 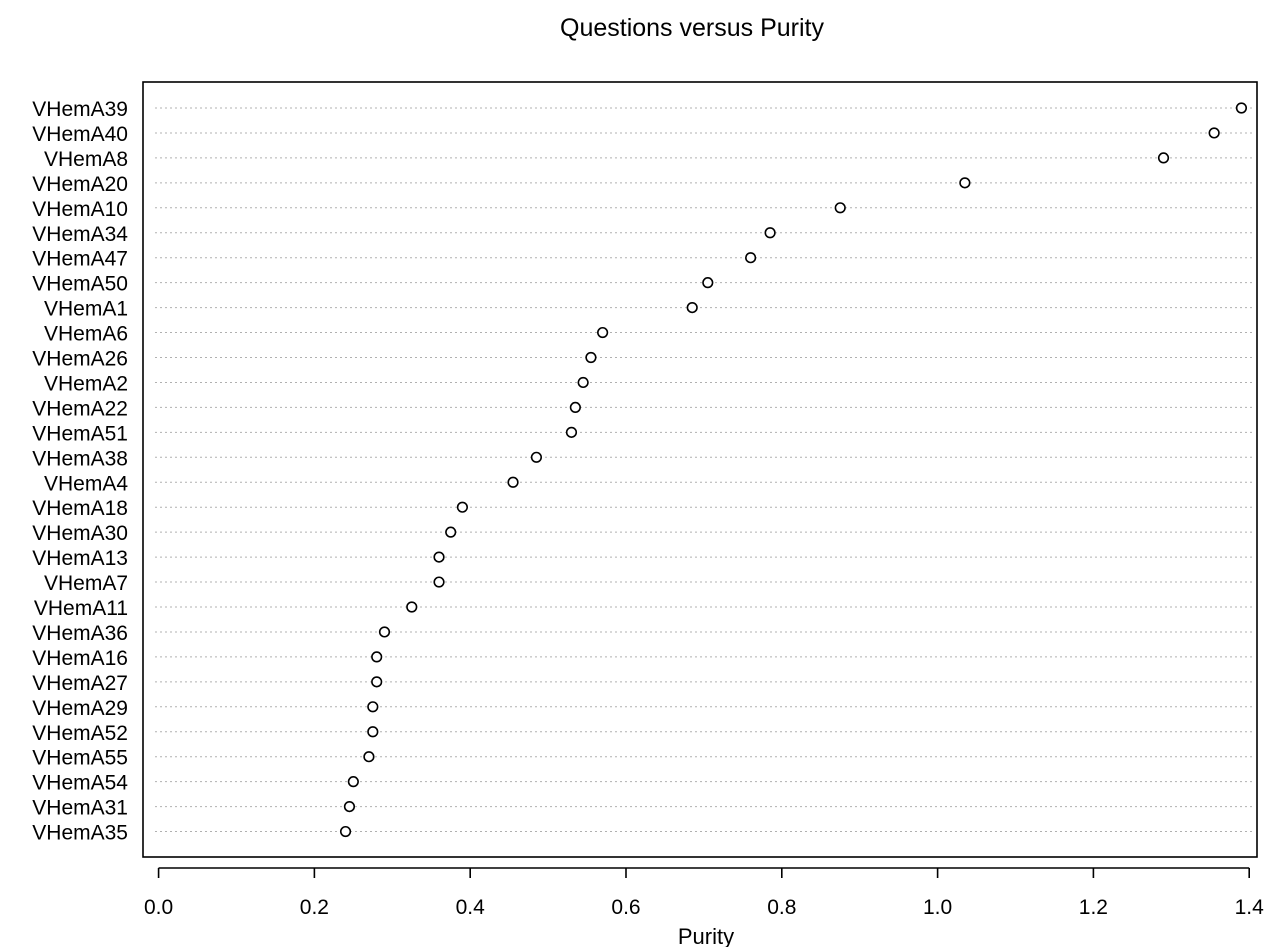 I want to click on data-point-VHemA13, so click(x=439, y=557).